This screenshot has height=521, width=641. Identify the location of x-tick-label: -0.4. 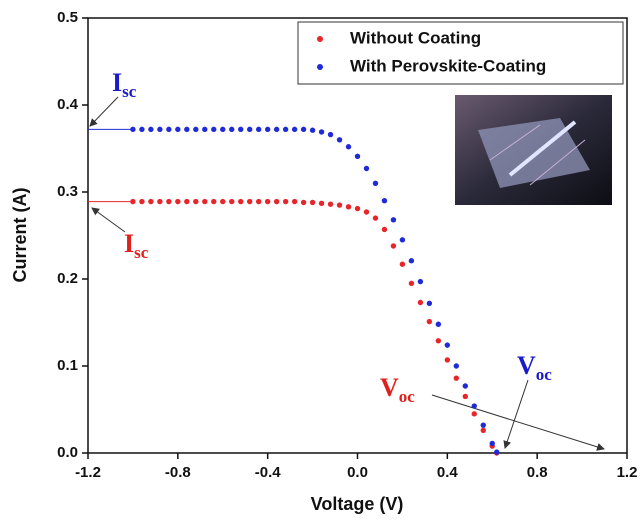
(268, 472).